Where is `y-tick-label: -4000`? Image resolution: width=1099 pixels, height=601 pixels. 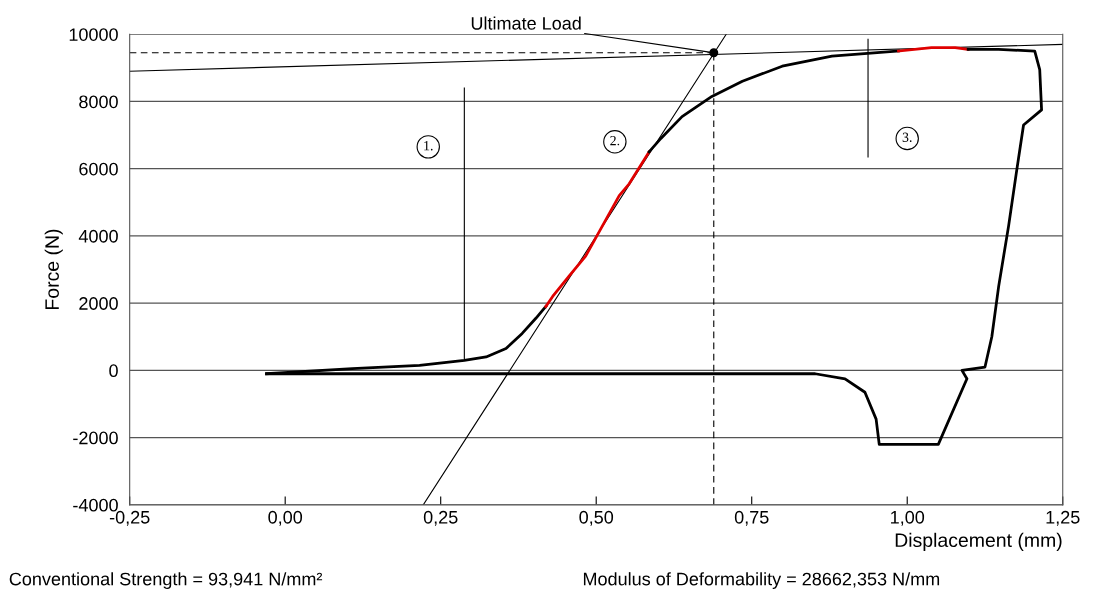 y-tick-label: -4000 is located at coordinates (95, 505).